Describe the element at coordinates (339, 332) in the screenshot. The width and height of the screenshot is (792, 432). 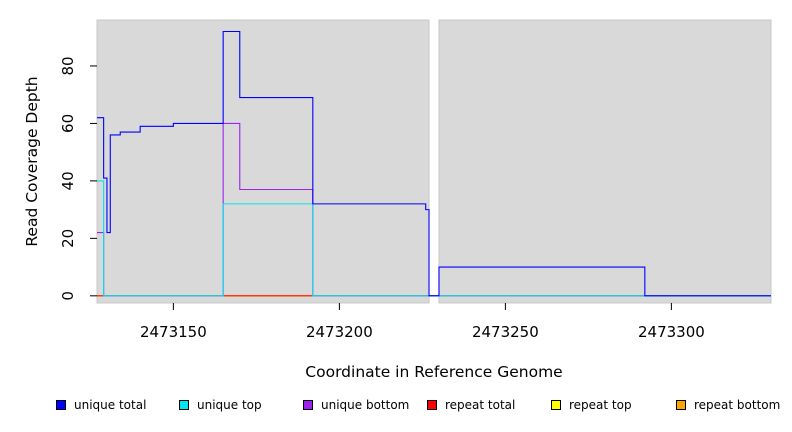
I see `x-tick-label: 2473200` at that location.